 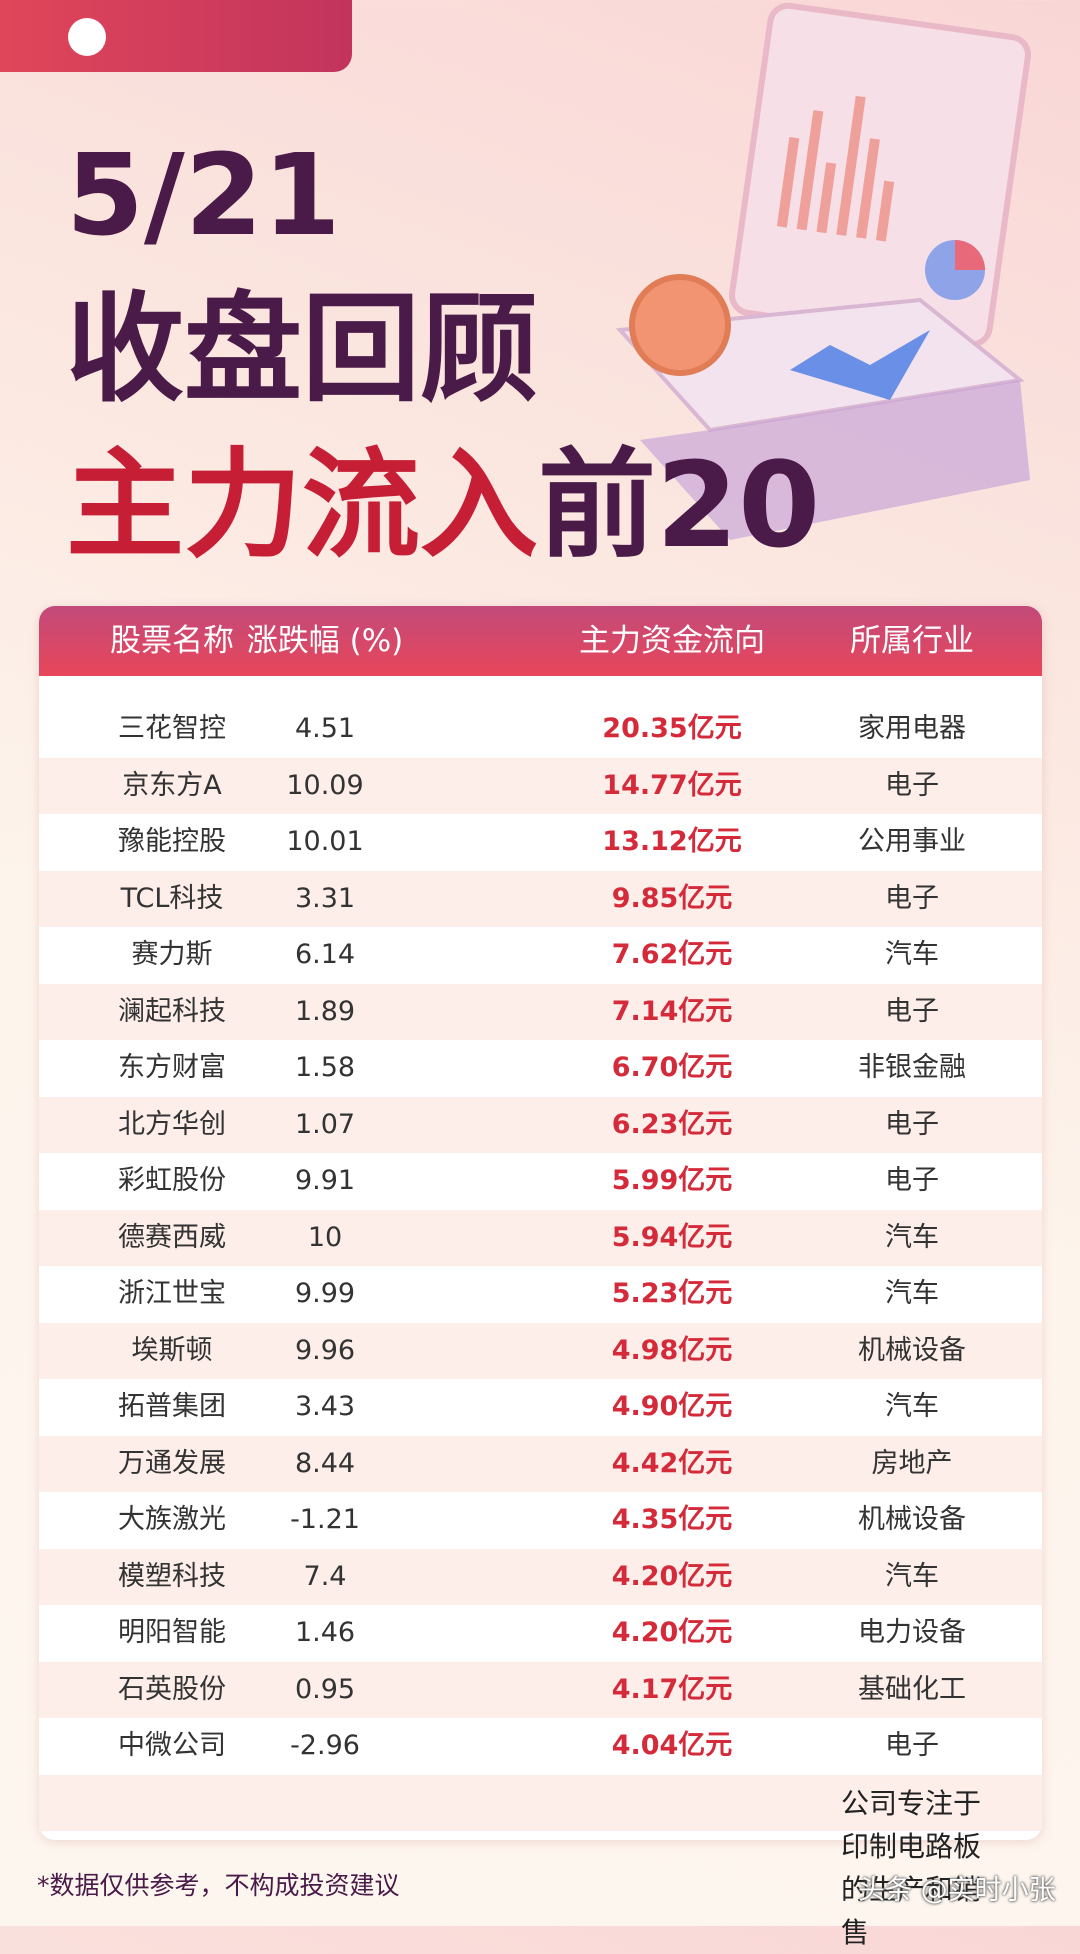 What do you see at coordinates (172, 1689) in the screenshot?
I see `stock-name: 石英股份` at bounding box center [172, 1689].